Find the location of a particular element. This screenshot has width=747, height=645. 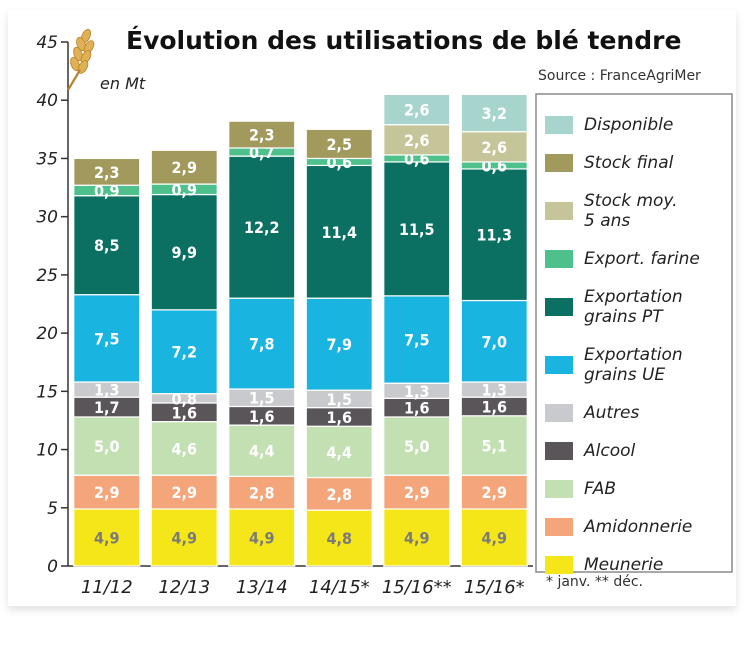

data-label: 7,0 is located at coordinates (495, 341).